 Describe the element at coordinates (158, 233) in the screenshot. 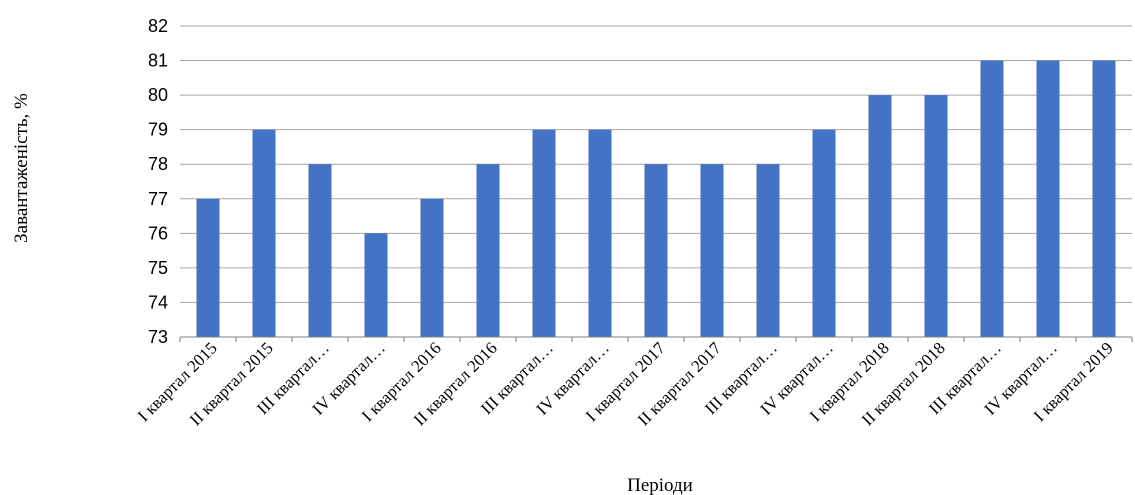

I see `y-tick-label: 76` at that location.